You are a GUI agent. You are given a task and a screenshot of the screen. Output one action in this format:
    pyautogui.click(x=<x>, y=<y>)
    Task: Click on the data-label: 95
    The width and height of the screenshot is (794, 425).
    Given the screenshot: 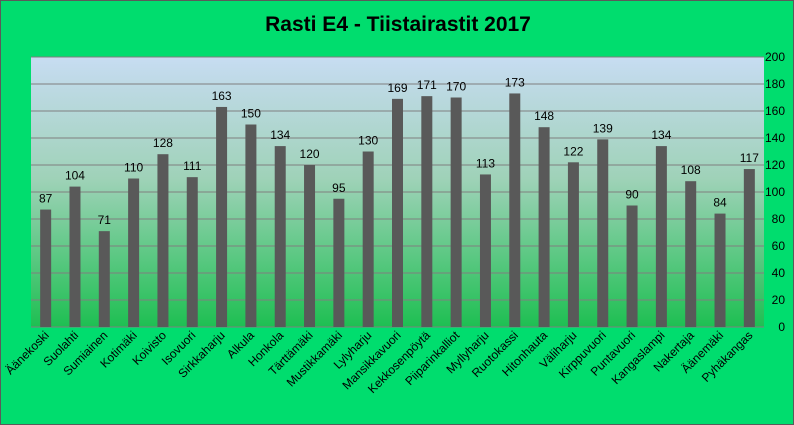 What is the action you would take?
    pyautogui.click(x=339, y=188)
    